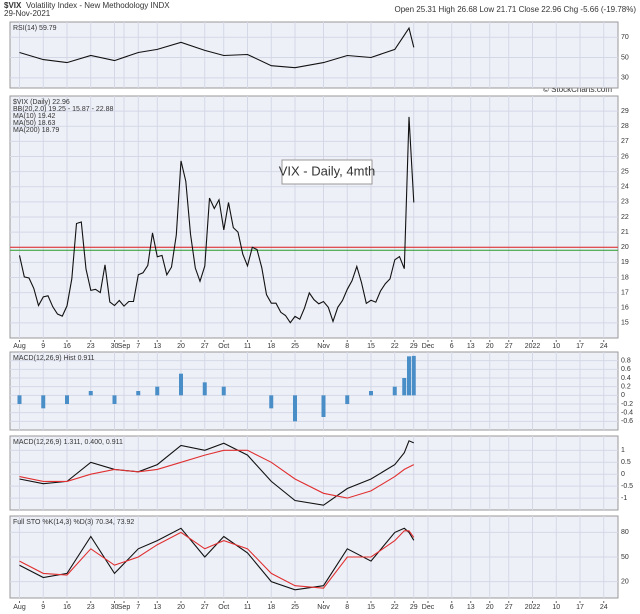  I want to click on y-tick-label: 16, so click(625, 308).